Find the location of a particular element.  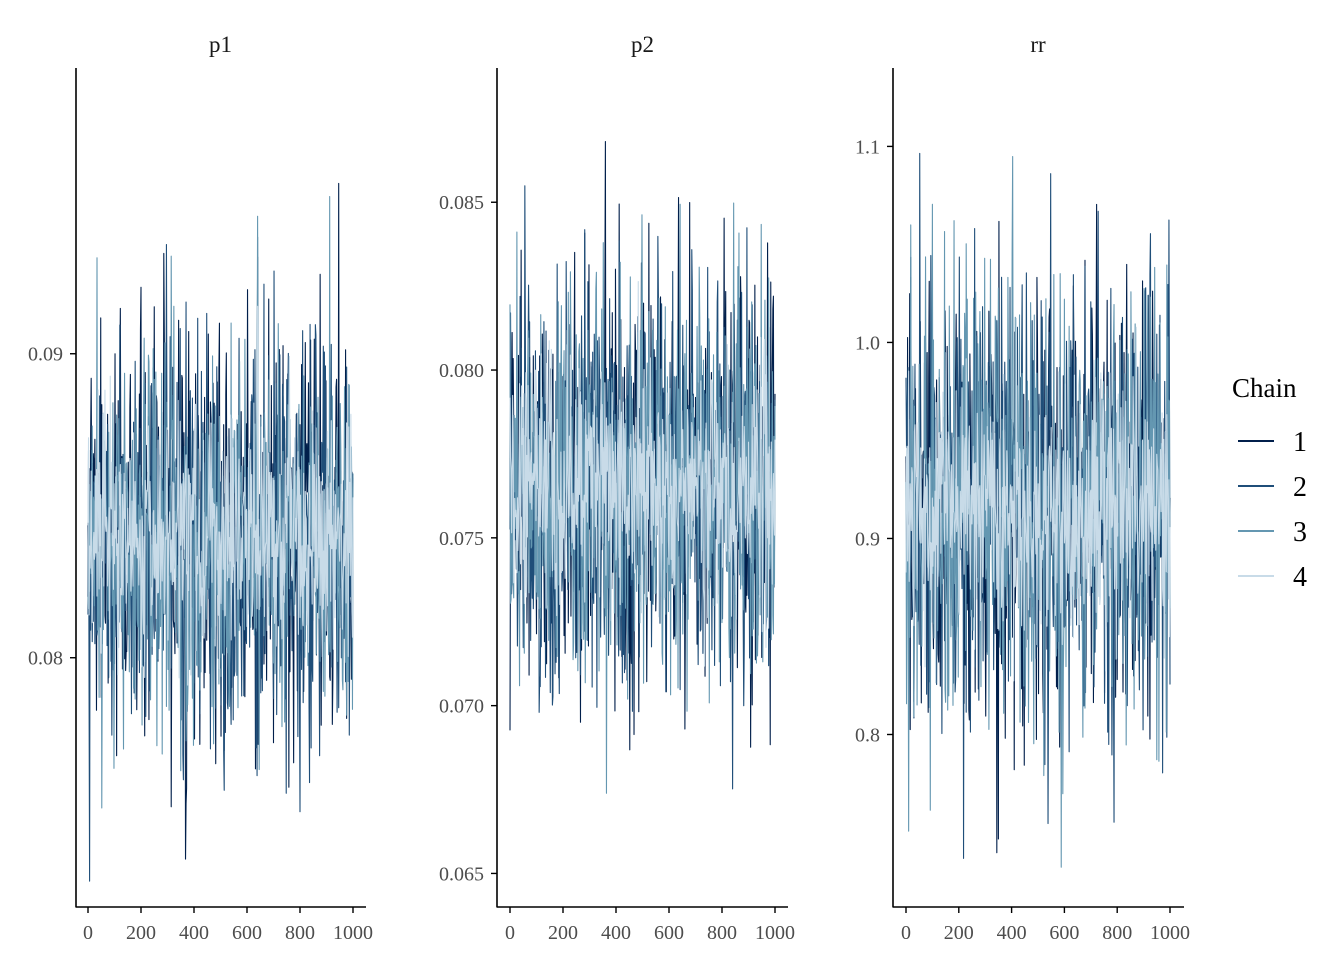

legend-item-3: 3 is located at coordinates (1272, 532).